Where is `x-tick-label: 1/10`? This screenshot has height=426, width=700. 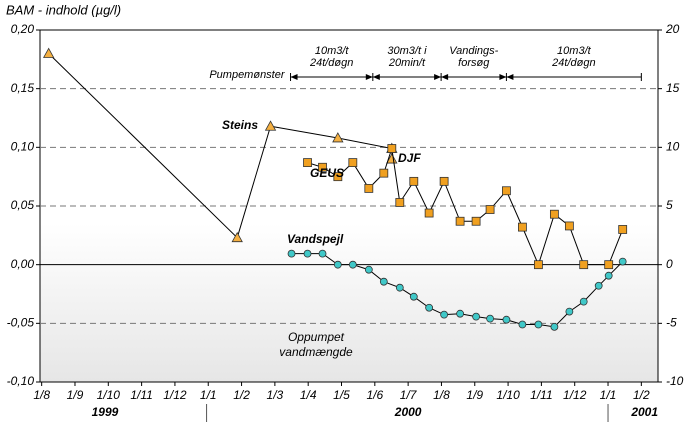 x-tick-label: 1/10 is located at coordinates (508, 395).